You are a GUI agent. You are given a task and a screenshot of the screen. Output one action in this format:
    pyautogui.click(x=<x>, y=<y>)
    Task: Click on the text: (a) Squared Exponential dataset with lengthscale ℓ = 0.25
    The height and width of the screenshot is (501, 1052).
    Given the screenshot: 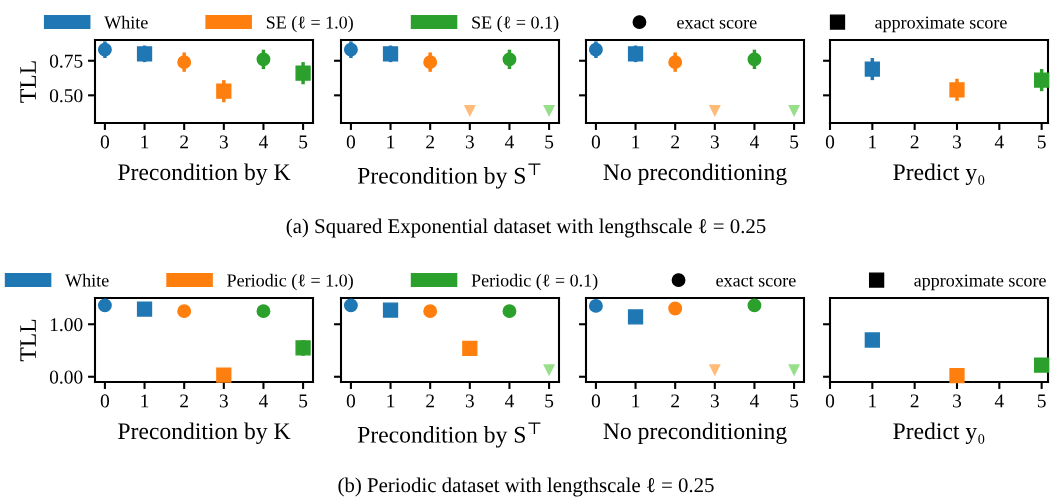 What is the action you would take?
    pyautogui.click(x=526, y=228)
    